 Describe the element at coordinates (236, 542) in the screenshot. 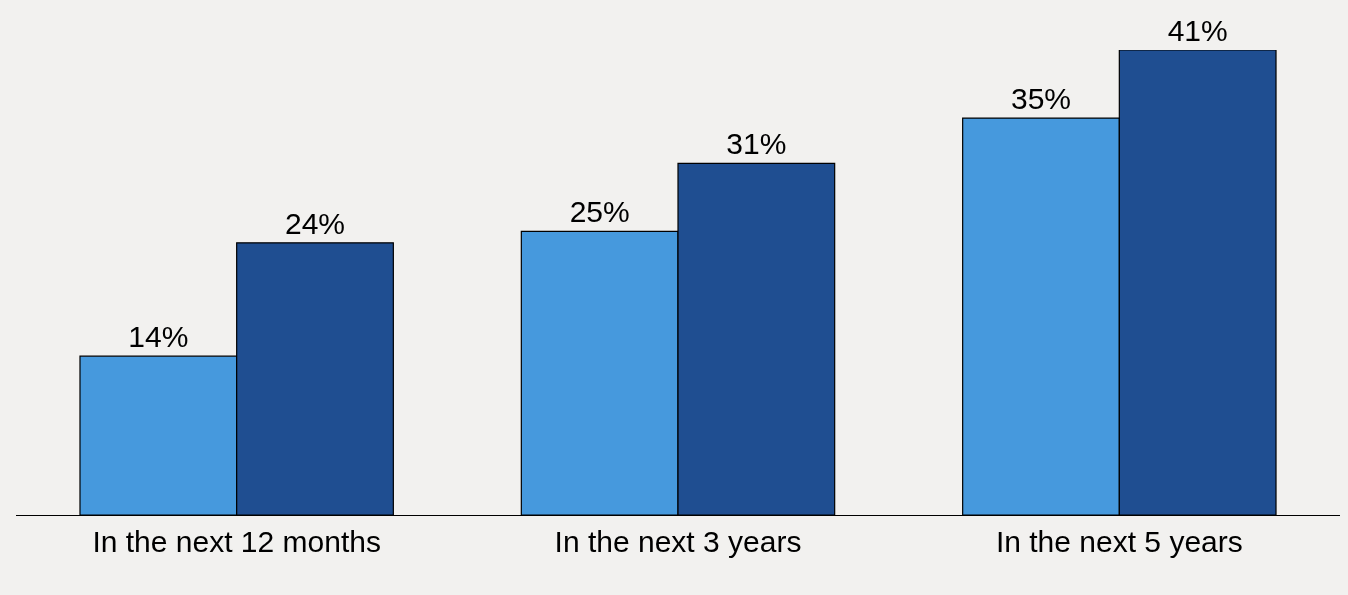

I see `x-tick-label: In the next 12 months` at that location.